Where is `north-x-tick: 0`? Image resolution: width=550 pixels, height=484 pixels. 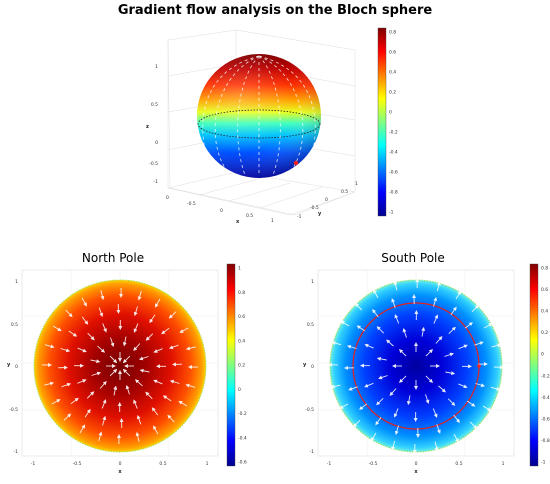 north-x-tick: 0 is located at coordinates (120, 464).